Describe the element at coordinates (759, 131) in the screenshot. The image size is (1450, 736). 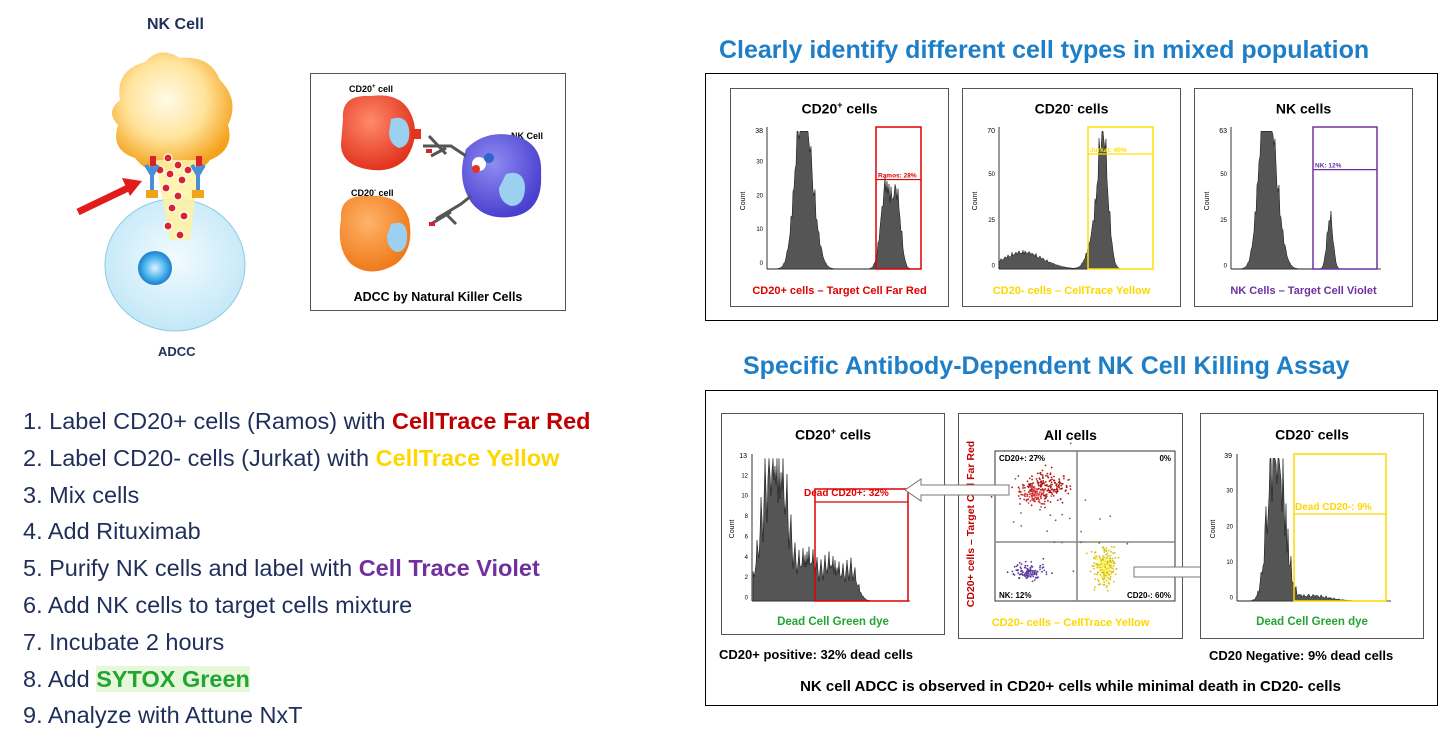
I see `y-max-label: 38` at that location.